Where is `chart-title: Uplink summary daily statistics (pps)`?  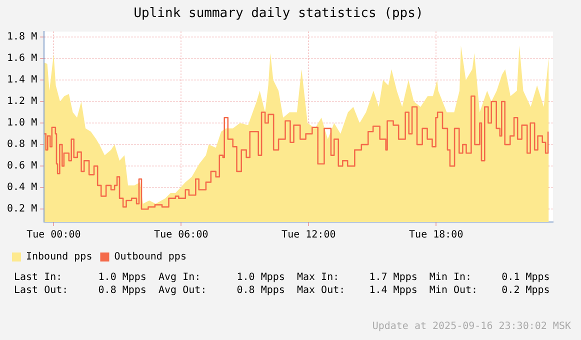
chart-title: Uplink summary daily statistics (pps) is located at coordinates (279, 14).